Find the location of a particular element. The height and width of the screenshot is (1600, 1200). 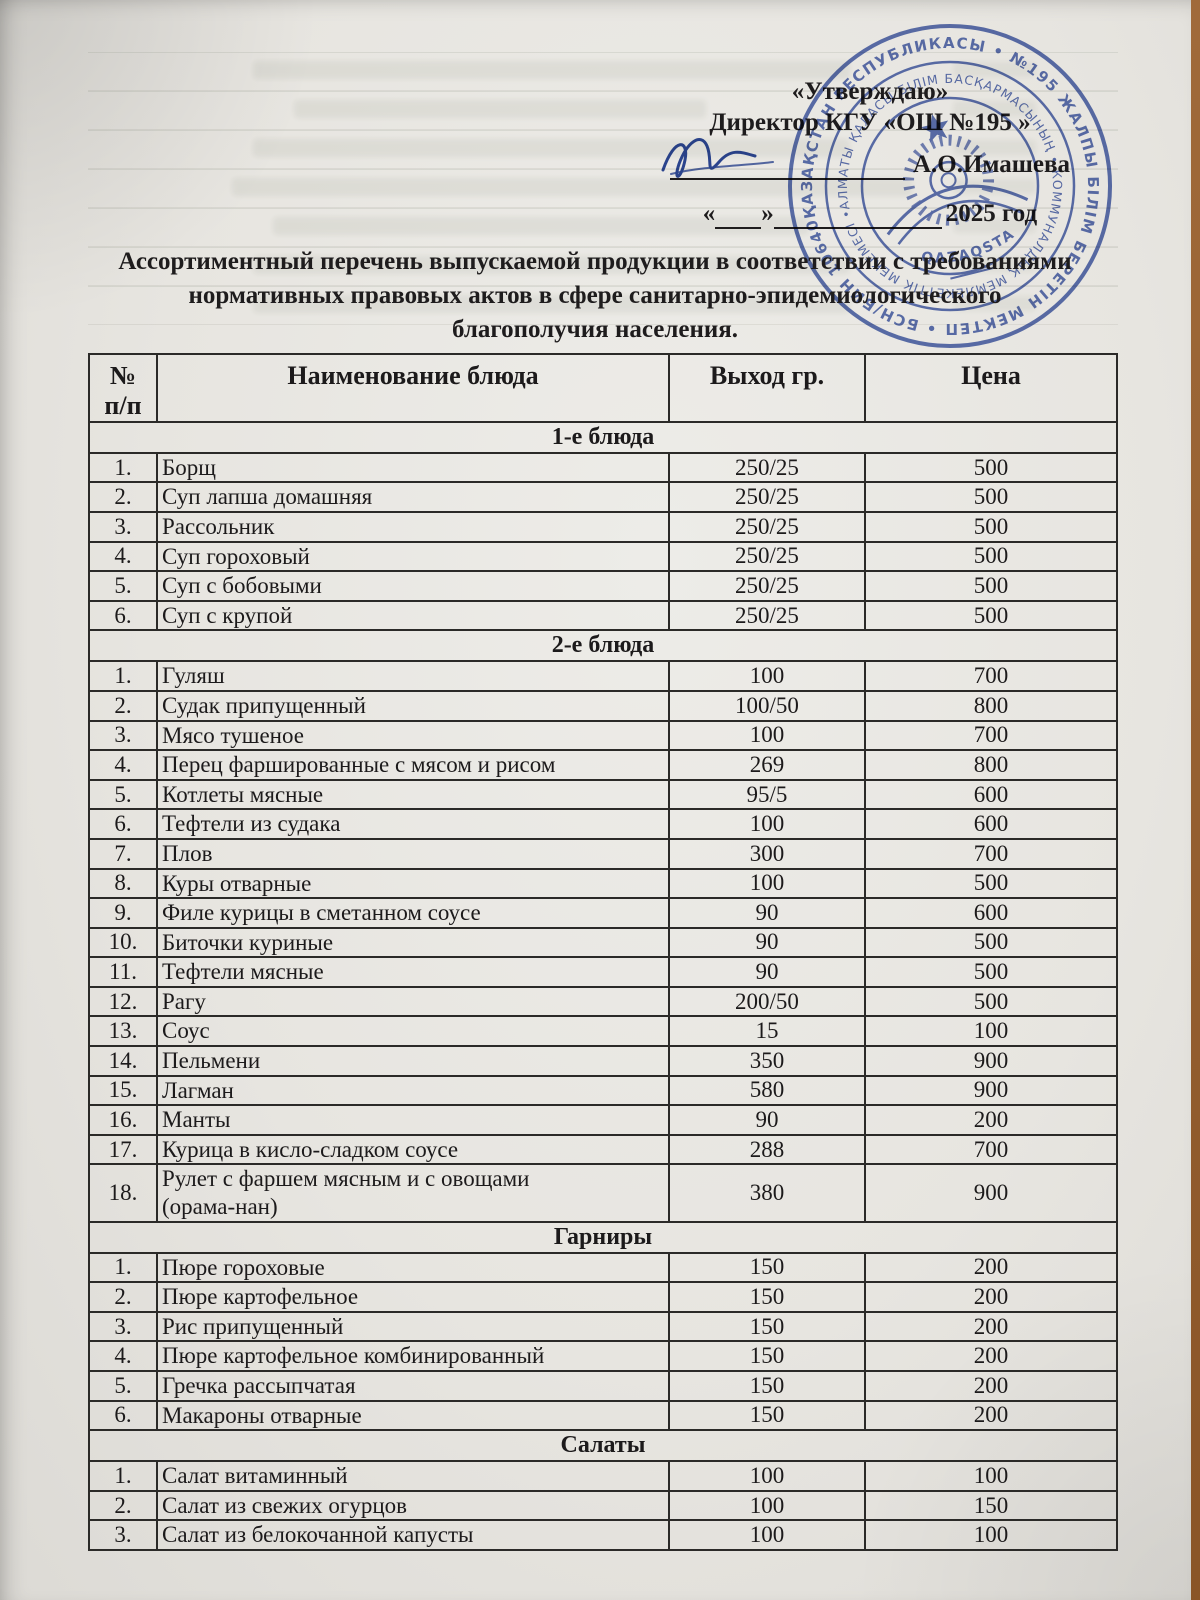

name-cell: Перец фаршированные с мясом и рисом is located at coordinates (413, 765).